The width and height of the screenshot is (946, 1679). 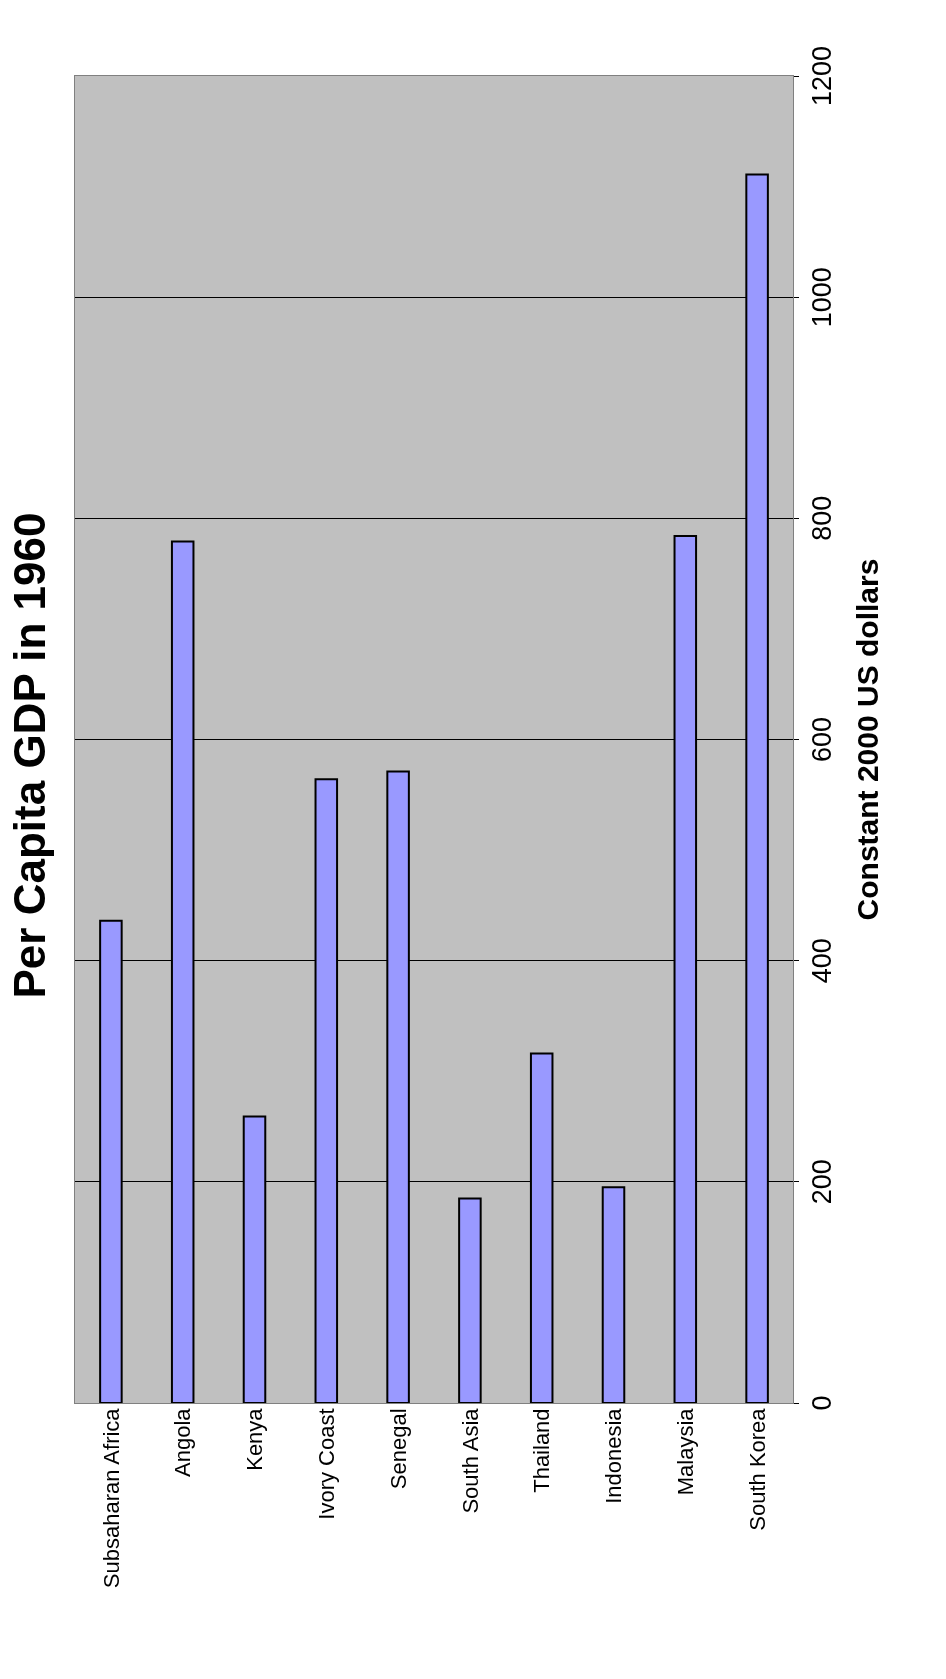 I want to click on x-tick-label: Subsaharan Africa, so click(x=111, y=1498).